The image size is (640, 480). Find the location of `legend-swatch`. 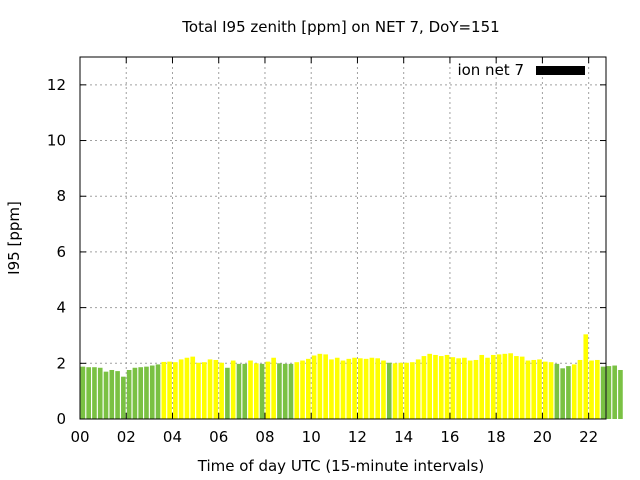

legend-swatch is located at coordinates (560, 70).